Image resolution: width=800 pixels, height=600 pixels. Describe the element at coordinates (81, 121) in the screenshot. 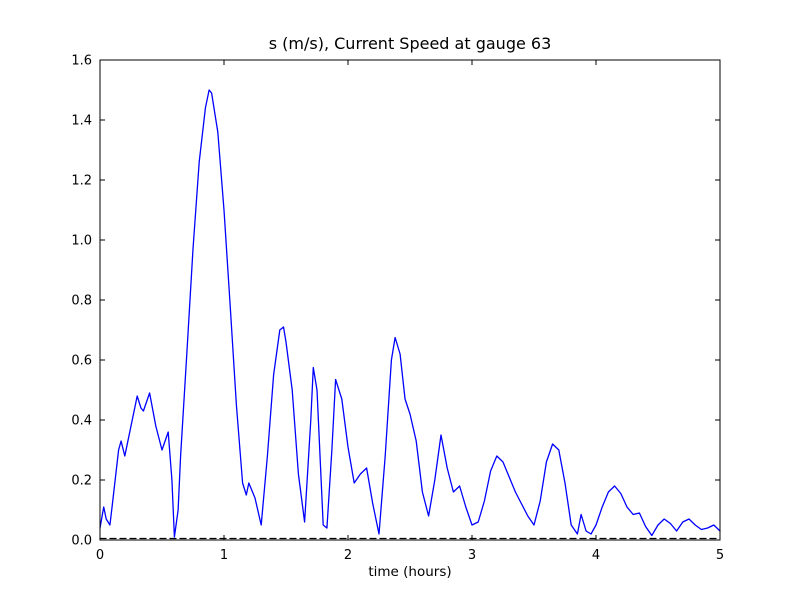

I see `y-tick-label: 1.4` at that location.